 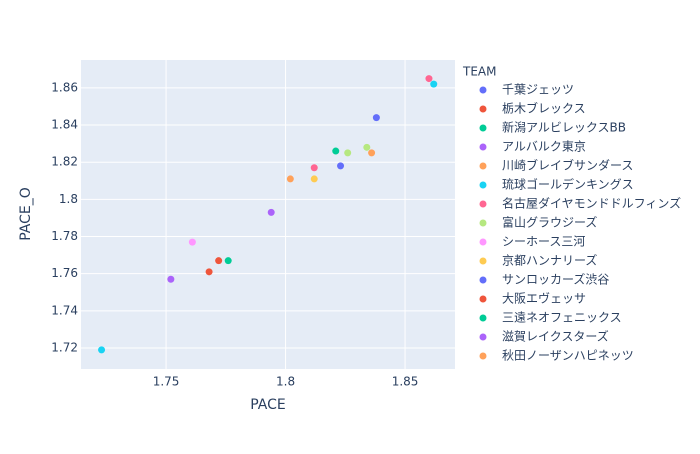 What do you see at coordinates (568, 184) in the screenshot?
I see `legend-label: 琉球ゴールデンキングス` at bounding box center [568, 184].